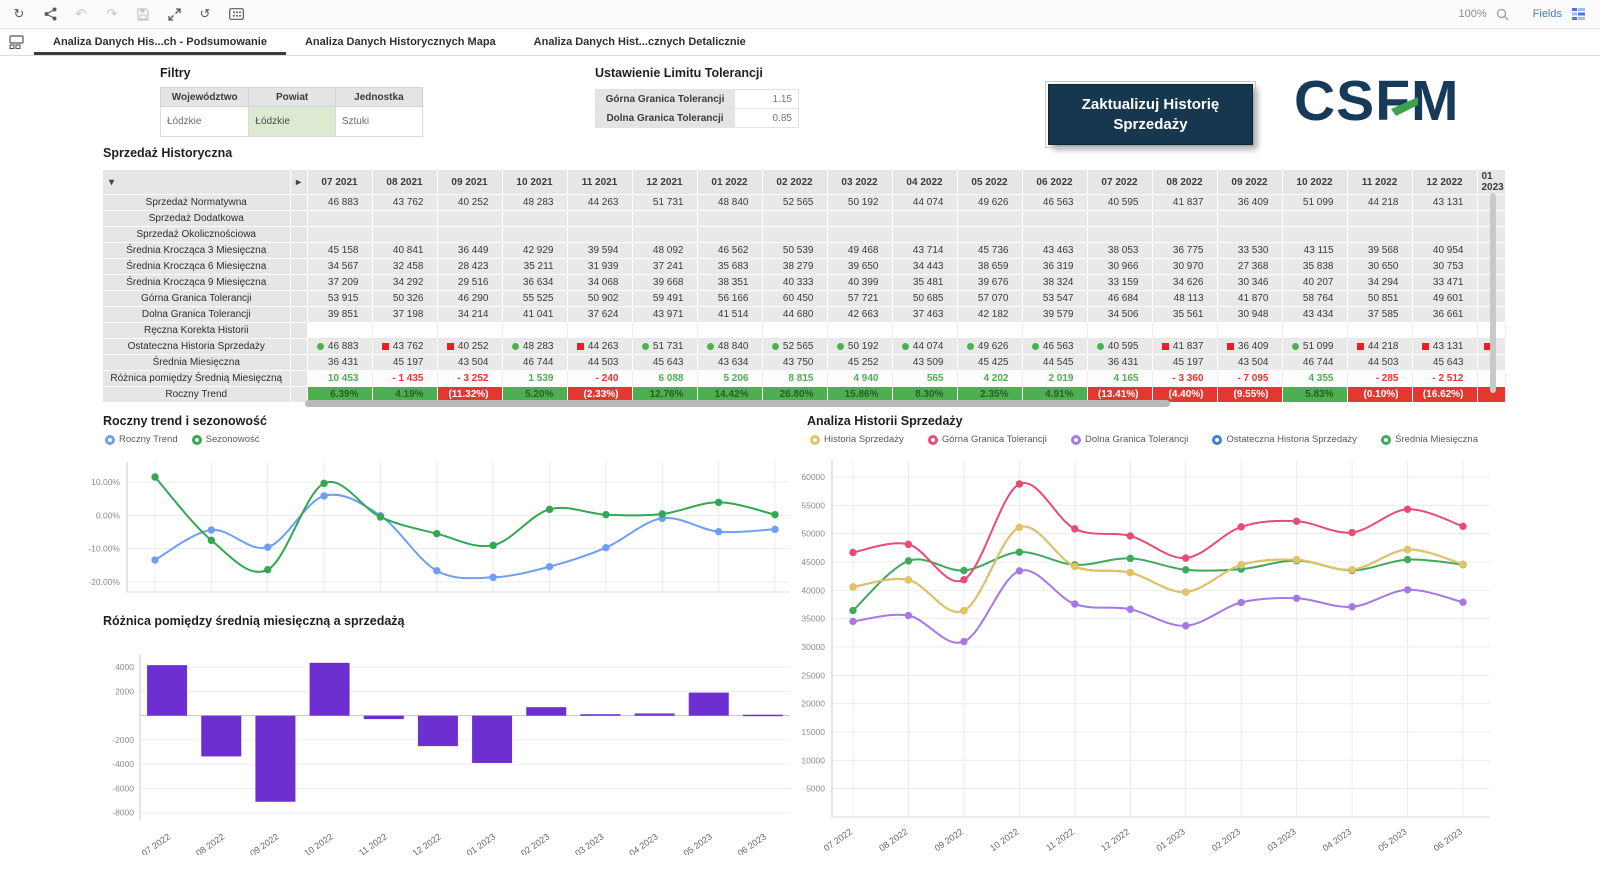  What do you see at coordinates (422, 528) in the screenshot?
I see `trend-chart-canvas: 10.00% 0.00% -10.00% -20.00%` at bounding box center [422, 528].